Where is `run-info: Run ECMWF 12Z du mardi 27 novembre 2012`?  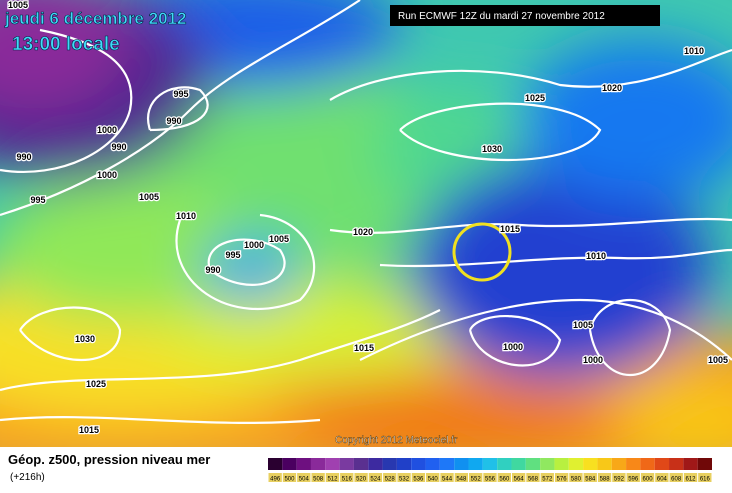
run-info: Run ECMWF 12Z du mardi 27 novembre 2012 is located at coordinates (501, 16).